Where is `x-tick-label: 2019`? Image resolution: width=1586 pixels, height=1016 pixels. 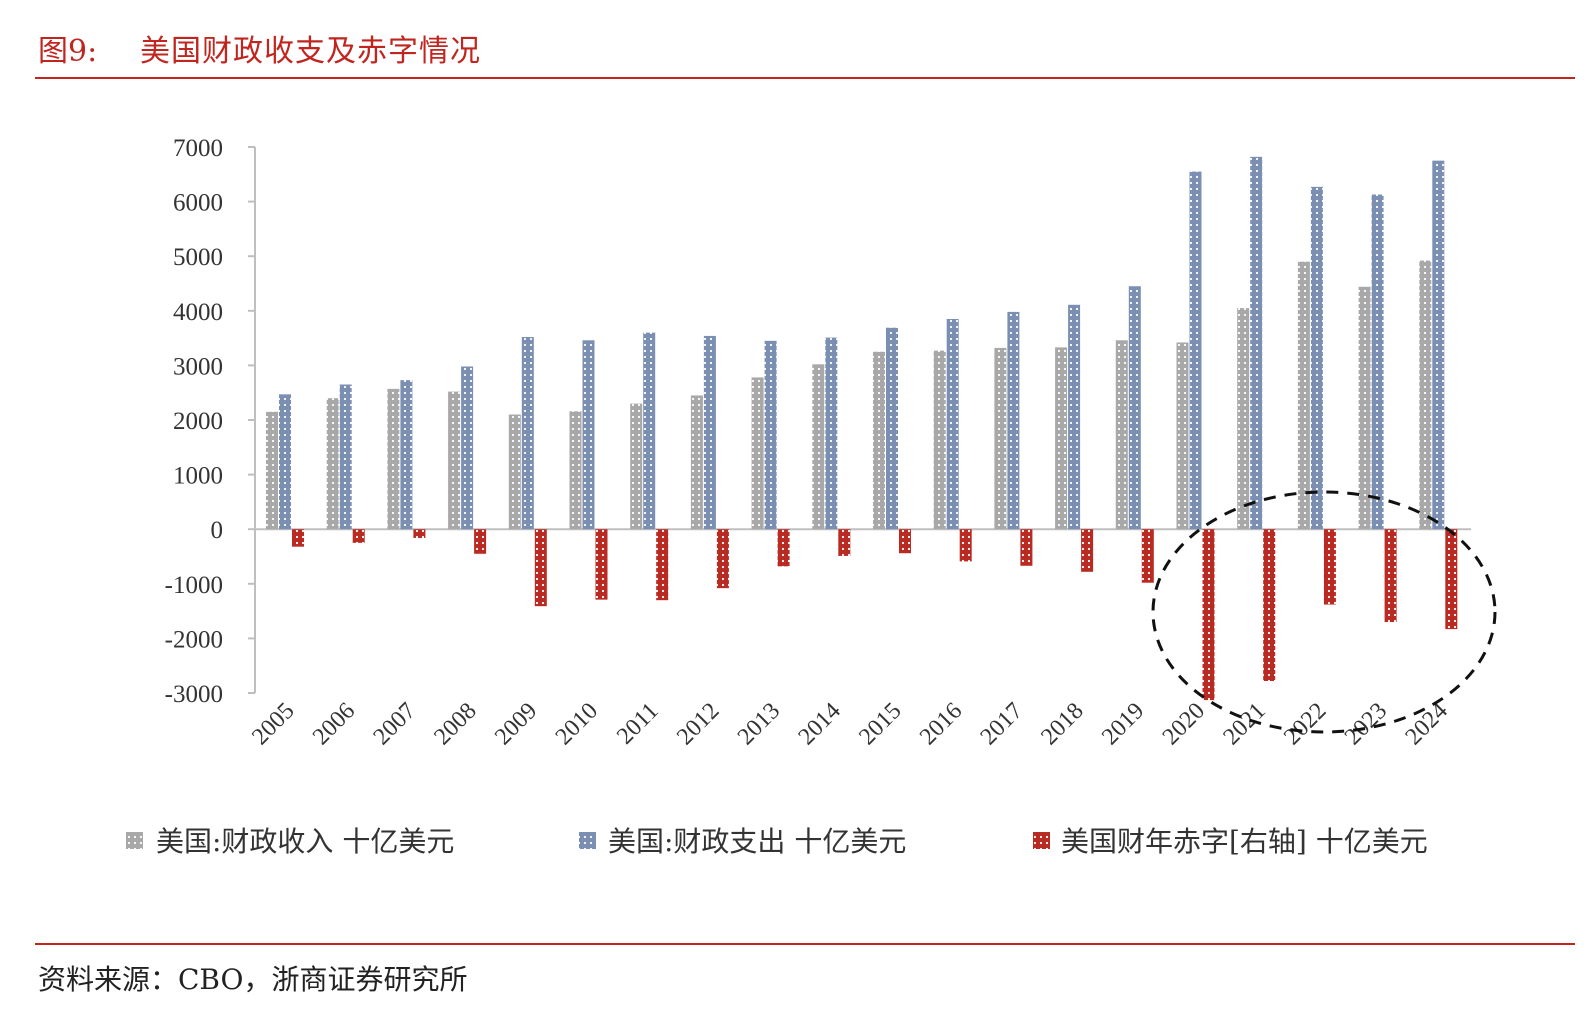
x-tick-label: 2019 is located at coordinates (1123, 724).